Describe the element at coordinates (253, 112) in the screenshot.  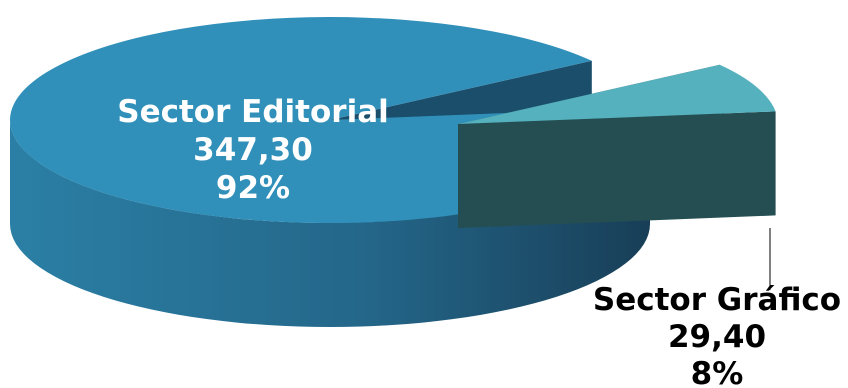
I see `slice-label-editorial-name: Sector Editorial` at that location.